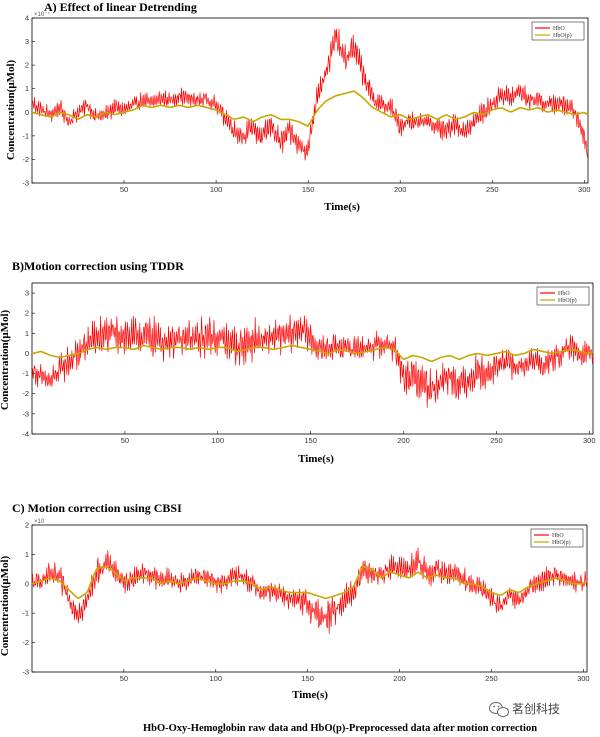 The height and width of the screenshot is (737, 600). I want to click on panel-c-ylabel: Concentration(μMol), so click(5, 606).